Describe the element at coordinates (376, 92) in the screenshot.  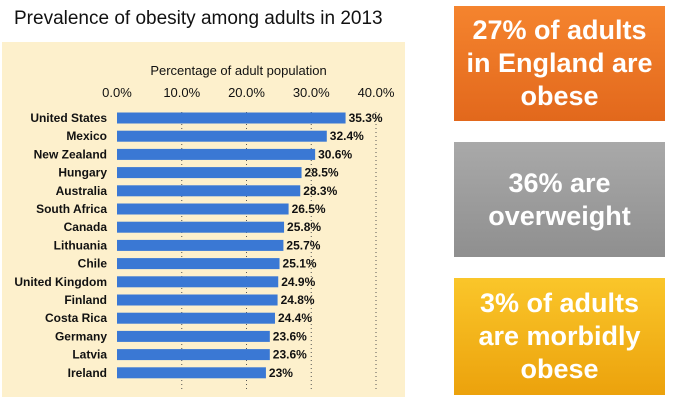
I see `x-tick-label: 40.0%` at that location.